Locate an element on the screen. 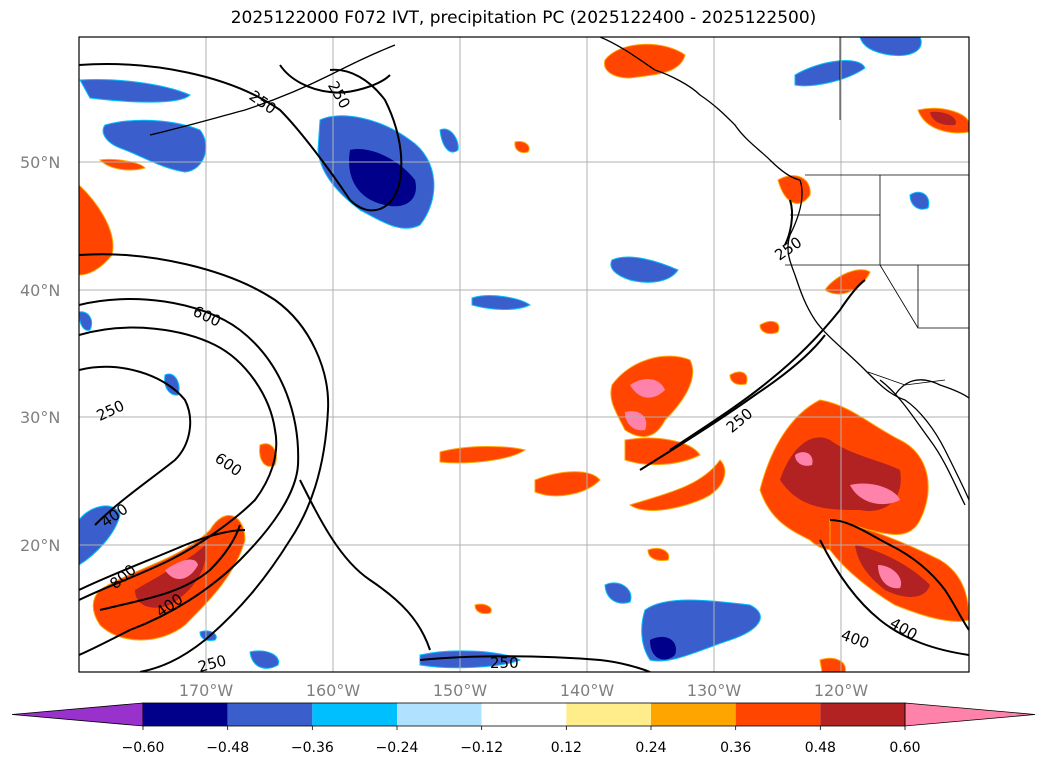 This screenshot has height=765, width=1047. colorbar-extend-min is located at coordinates (77, 714).